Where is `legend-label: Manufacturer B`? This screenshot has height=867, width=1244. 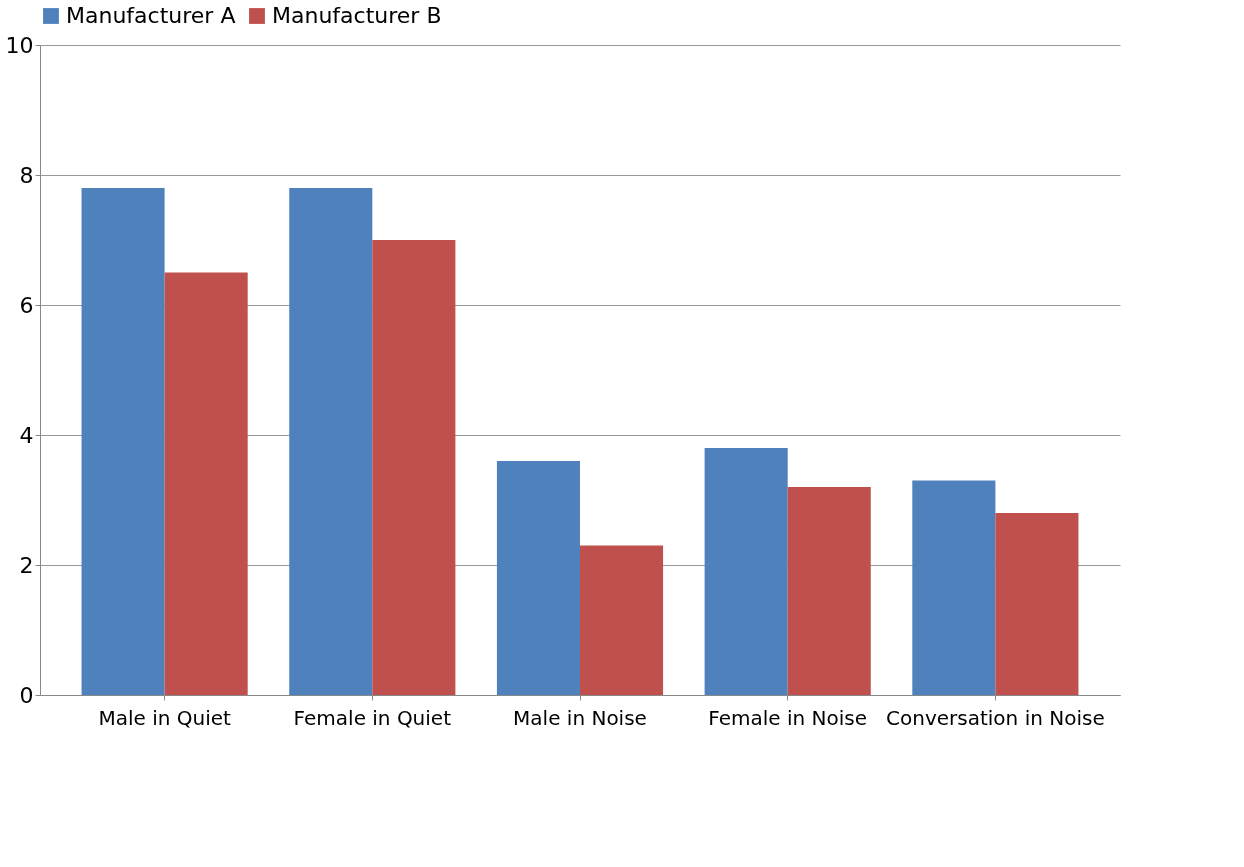 legend-label: Manufacturer B is located at coordinates (357, 15).